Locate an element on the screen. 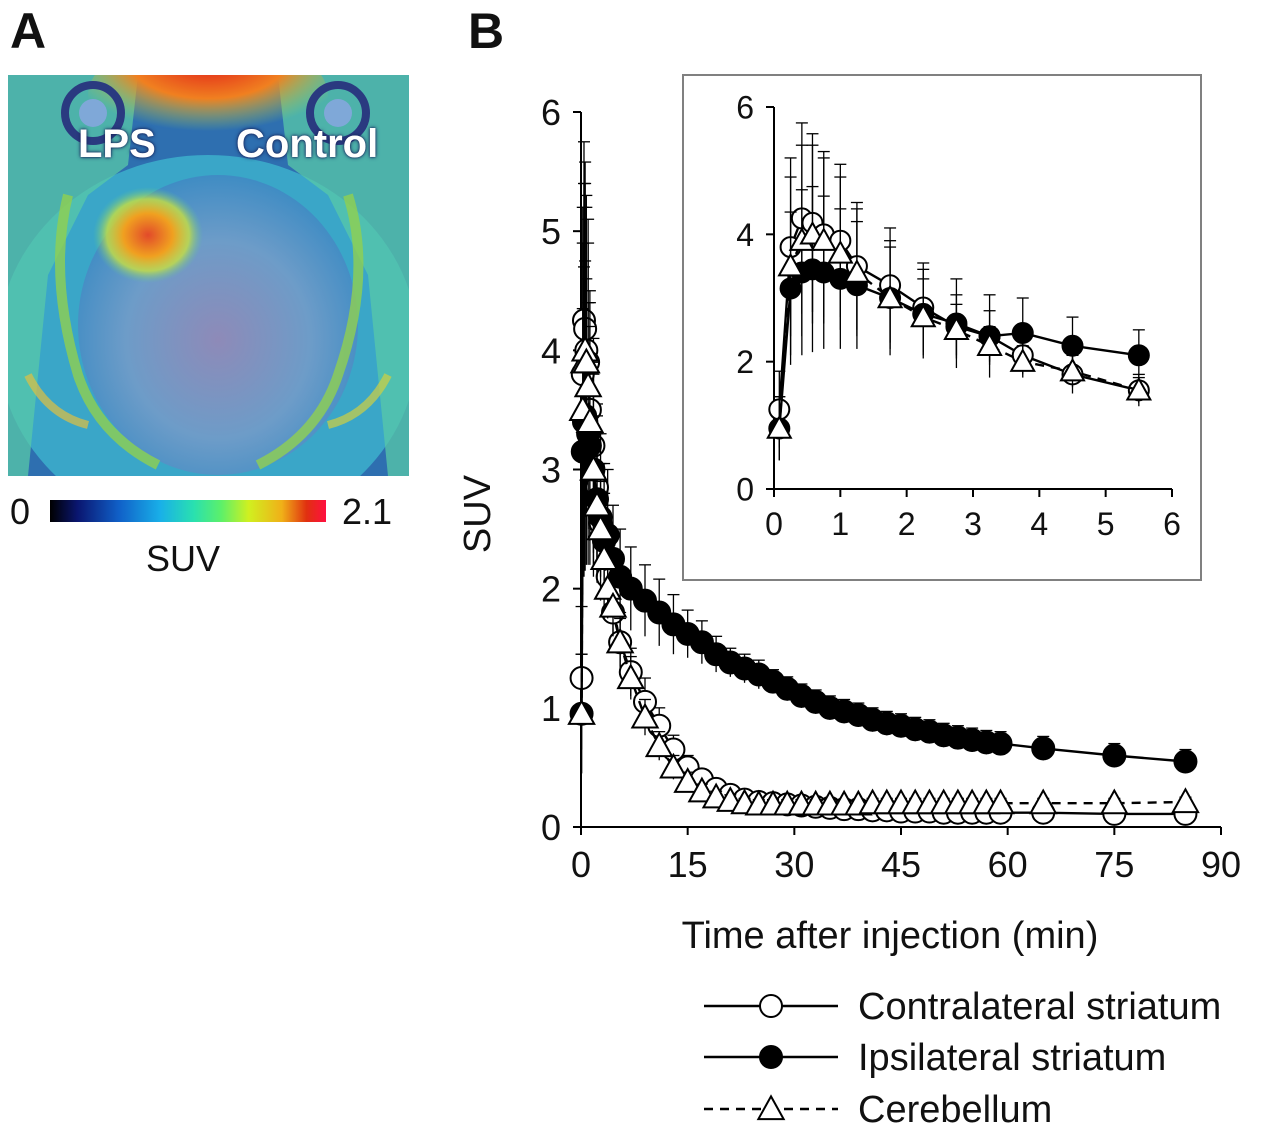  inset-x-tick-label: 0 is located at coordinates (774, 524).